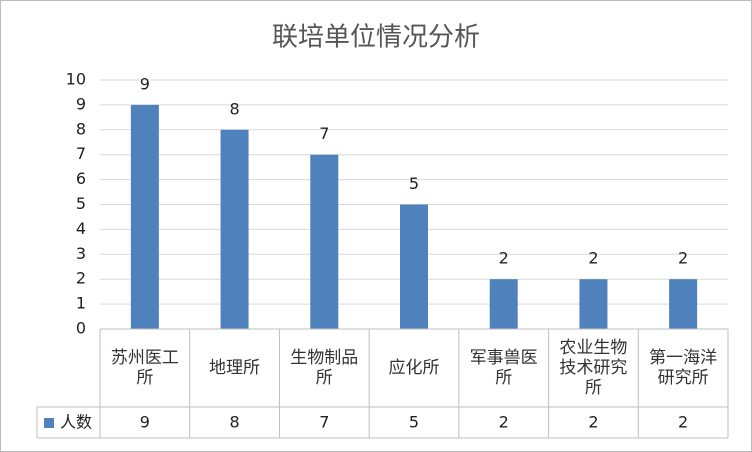 This screenshot has width=752, height=452. I want to click on x-tick-text: 应化所, so click(414, 368).